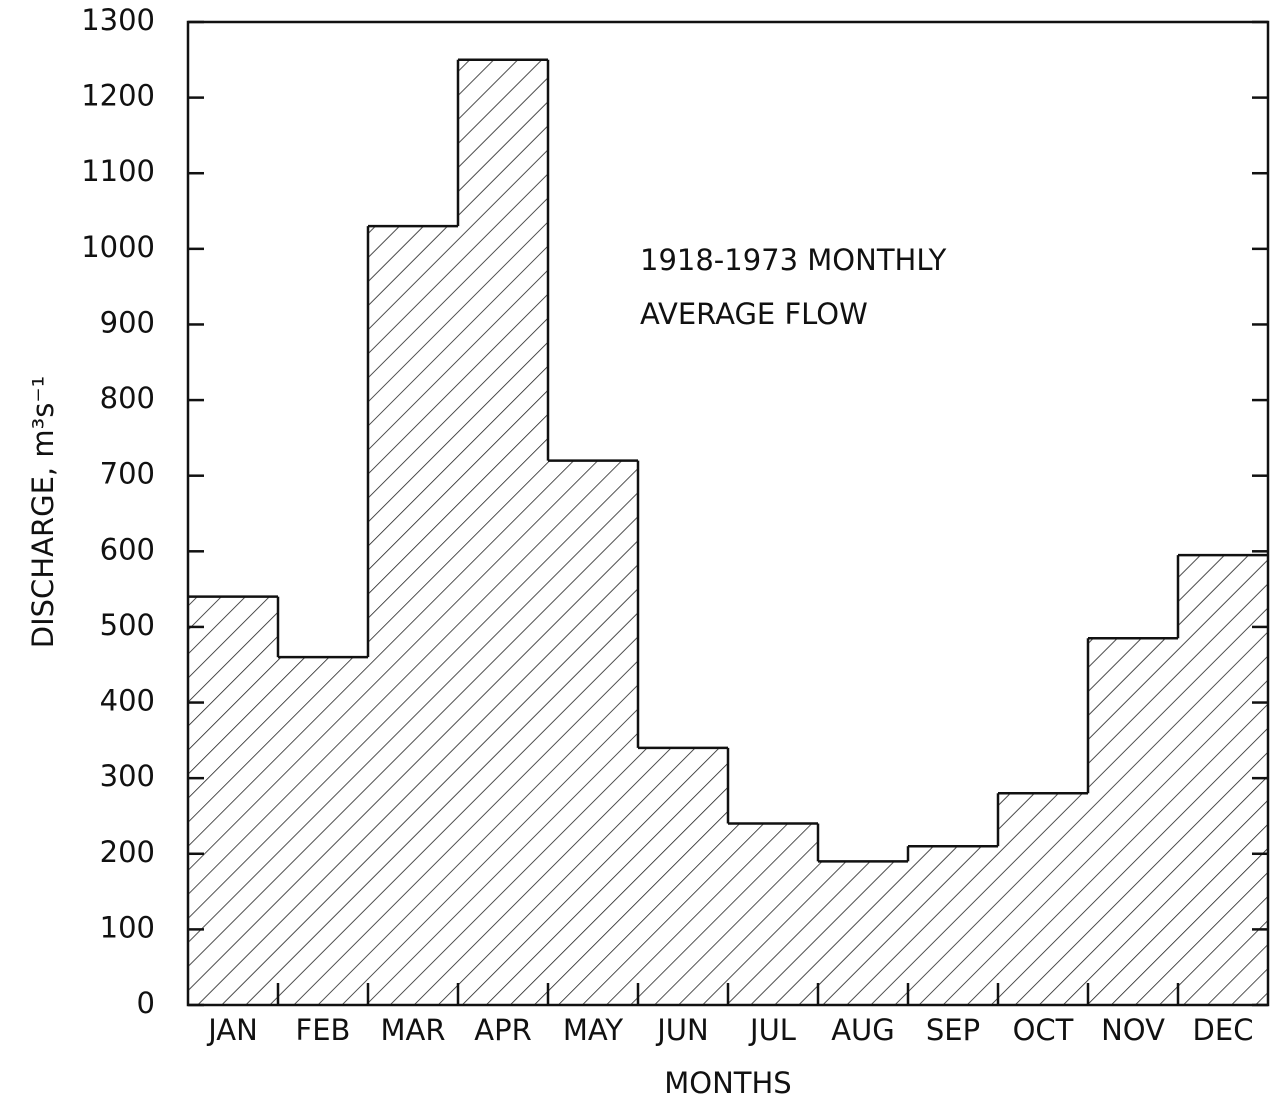 This screenshot has width=1272, height=1105. I want to click on x-tick-label: JUL, so click(772, 1030).